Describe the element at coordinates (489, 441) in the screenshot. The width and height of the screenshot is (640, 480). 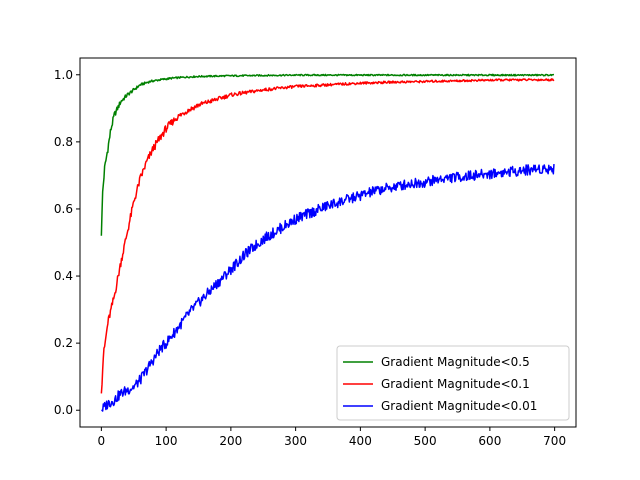
I see `x-tick-label: 600` at that location.